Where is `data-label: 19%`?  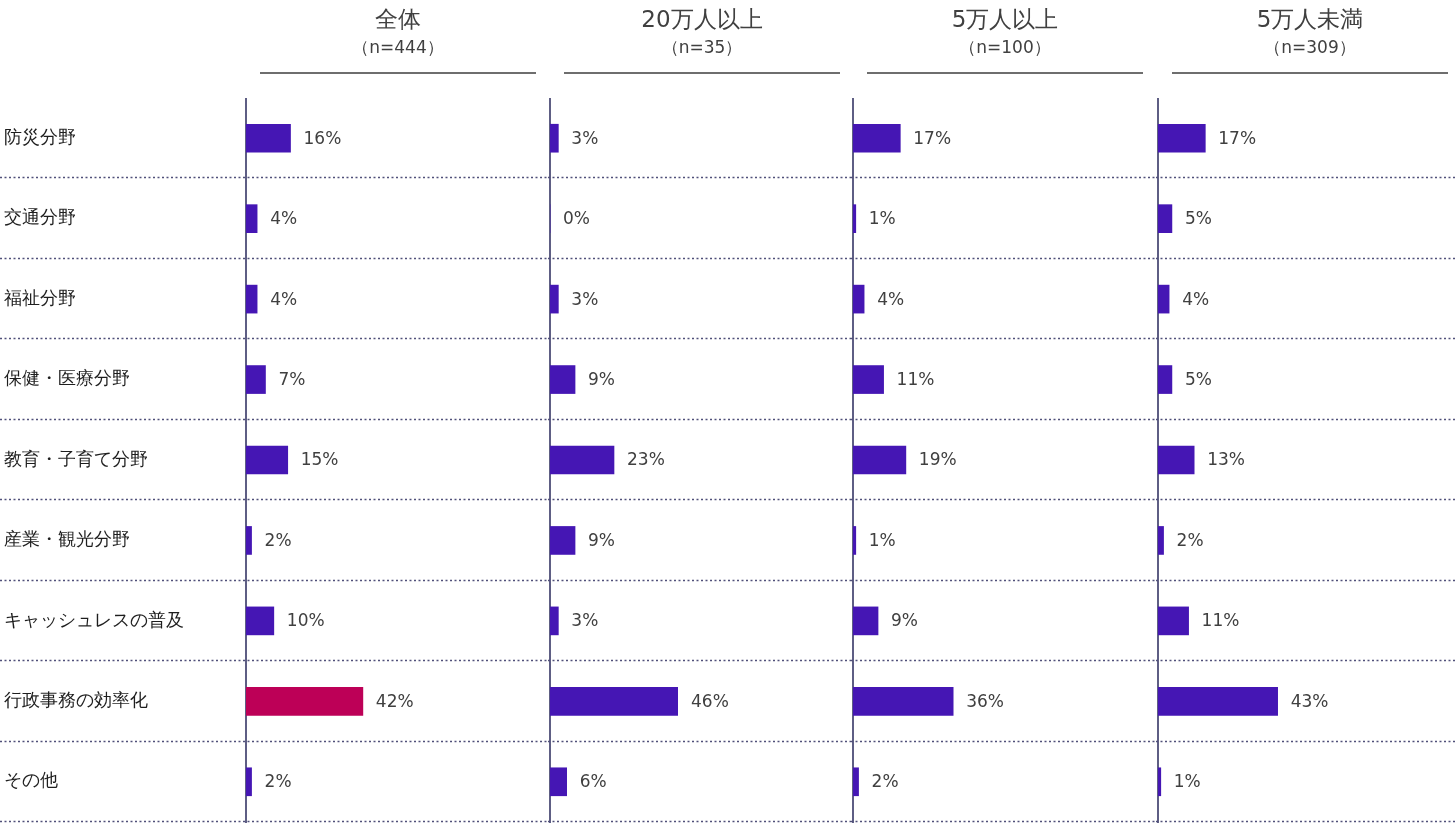
data-label: 19% is located at coordinates (937, 459).